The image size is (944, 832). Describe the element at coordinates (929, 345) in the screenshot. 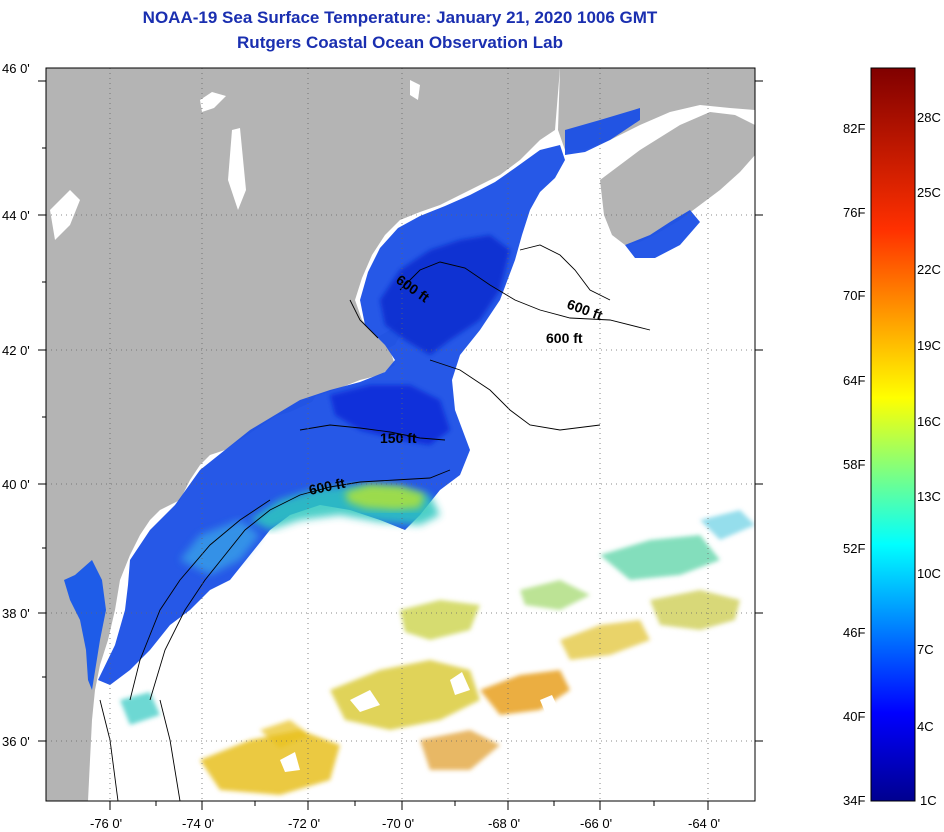

I see `colorbar-c-label: 19C` at that location.